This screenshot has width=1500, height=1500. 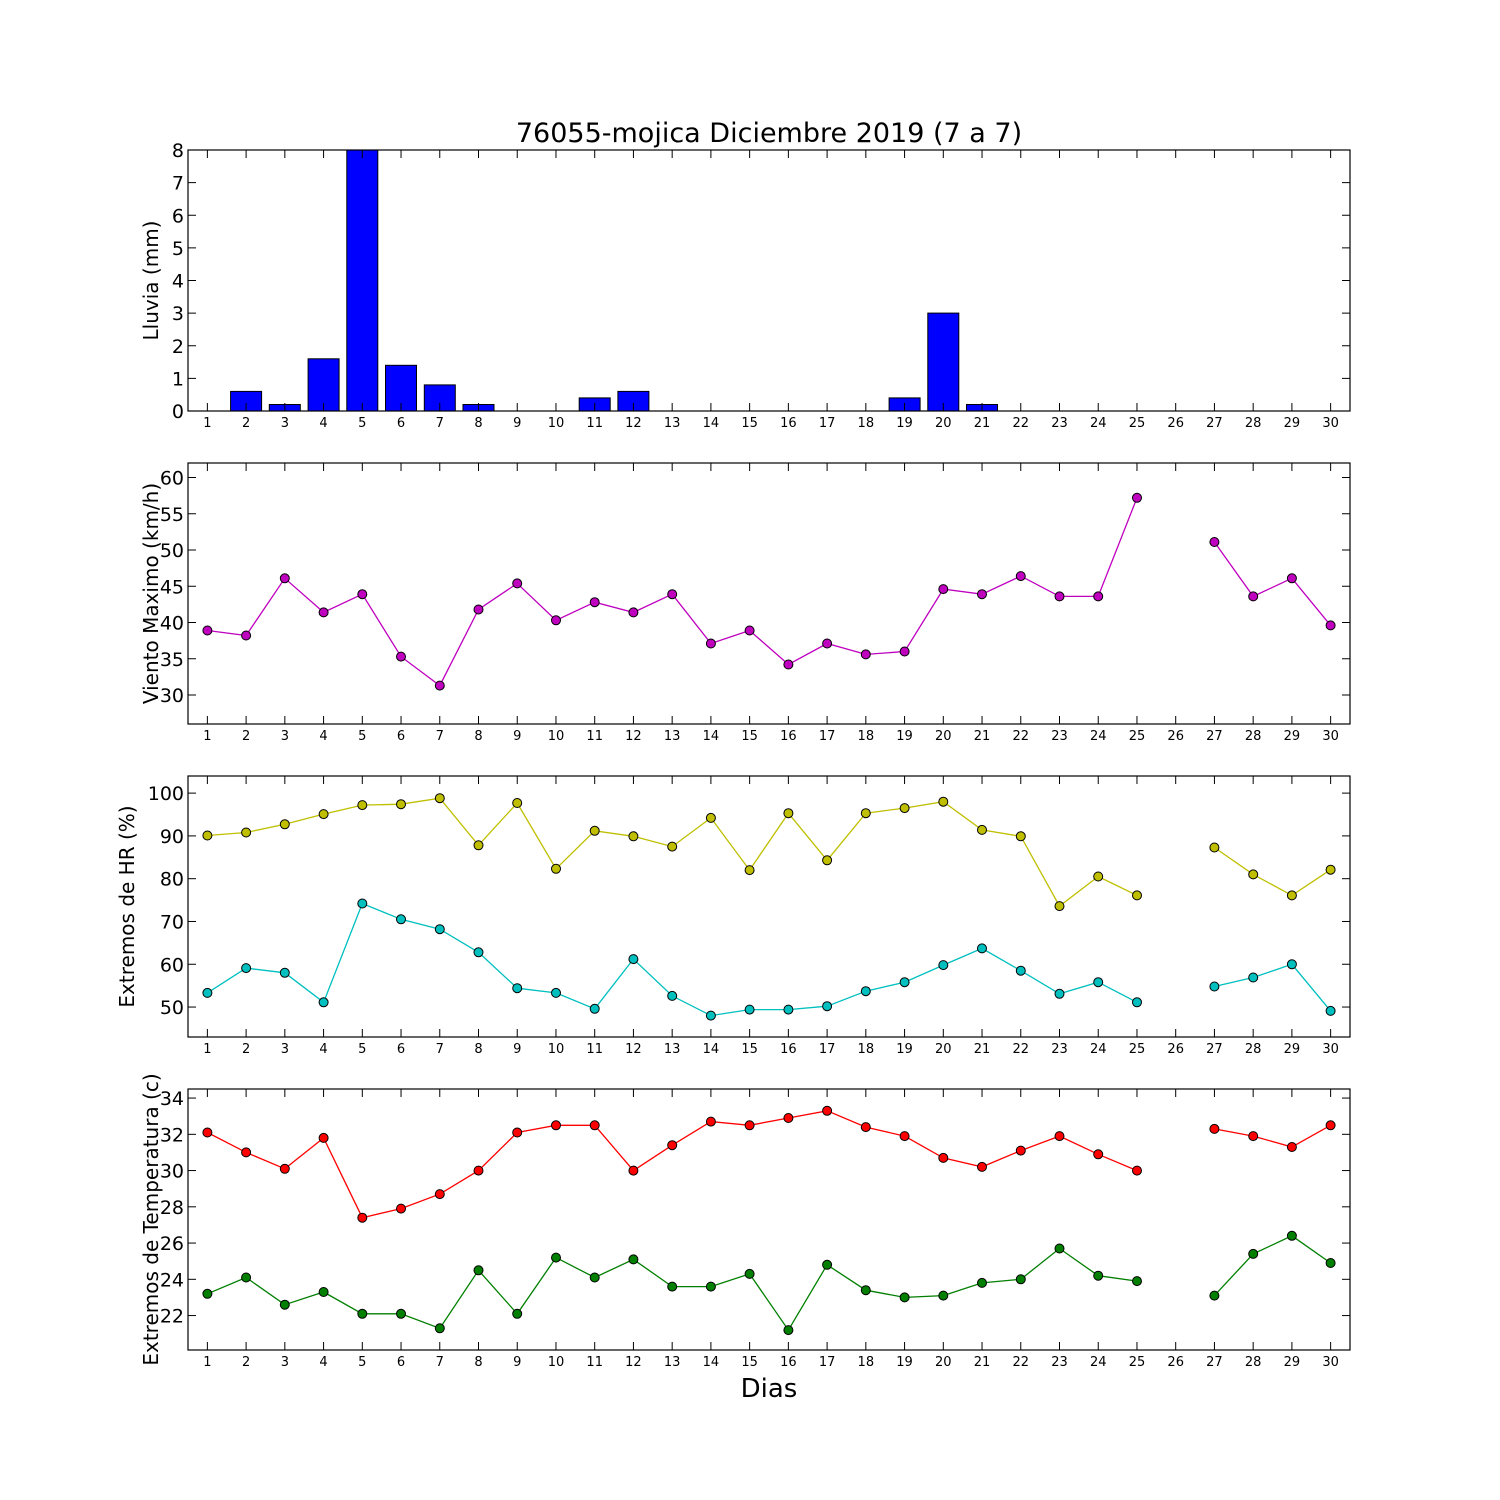 What do you see at coordinates (1137, 736) in the screenshot?
I see `x-tick-label-25: 25` at bounding box center [1137, 736].